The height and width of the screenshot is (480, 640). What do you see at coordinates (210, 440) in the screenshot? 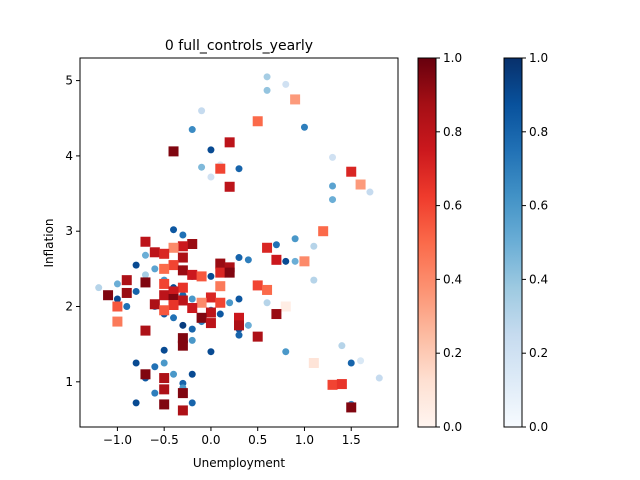
I see `x-tick-label: 0.0` at bounding box center [210, 440].